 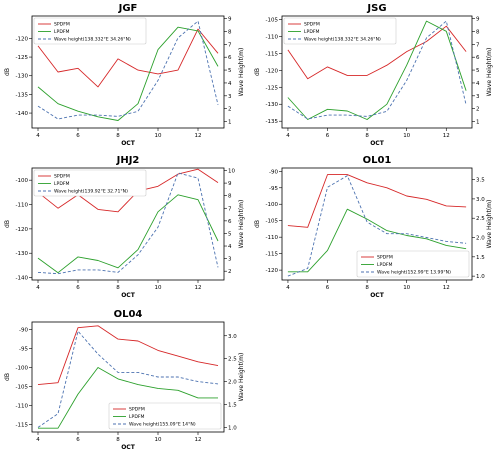 I want to click on series-line-spdfm, so click(x=377, y=52).